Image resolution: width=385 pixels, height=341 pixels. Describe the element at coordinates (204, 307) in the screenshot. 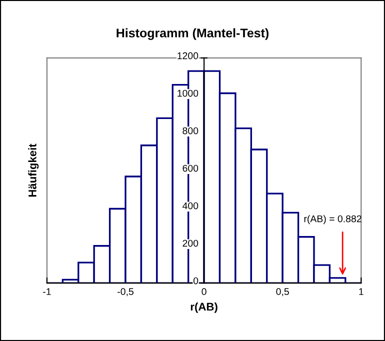

I see `x-axis-title: r(AB)` at that location.